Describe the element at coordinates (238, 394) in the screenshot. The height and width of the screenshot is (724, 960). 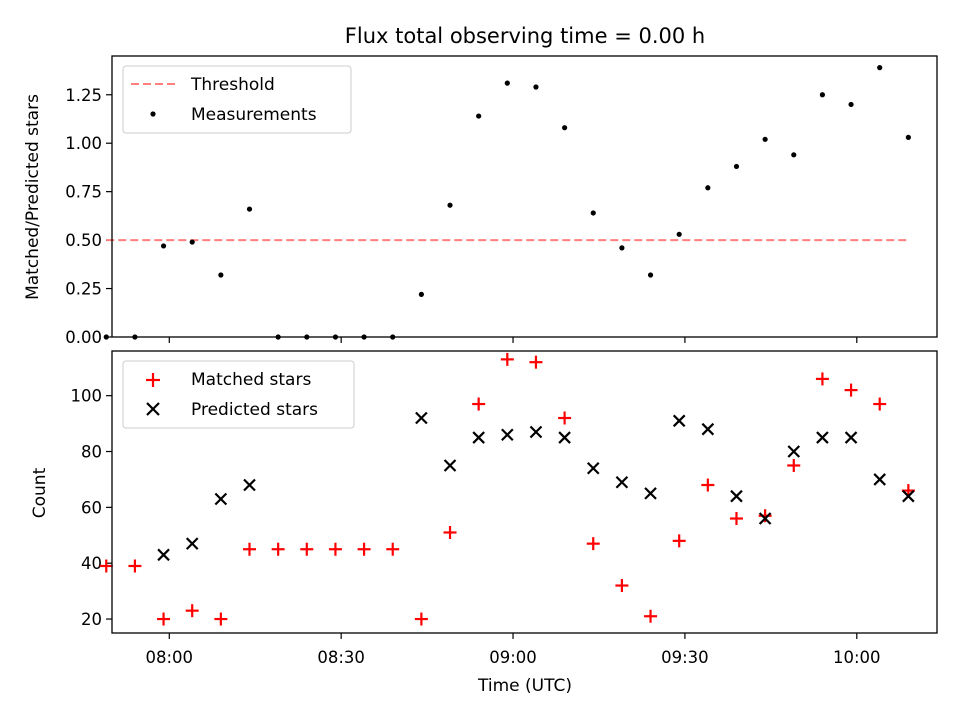
I see `bottom-legend: Matched stars Predicted stars` at that location.